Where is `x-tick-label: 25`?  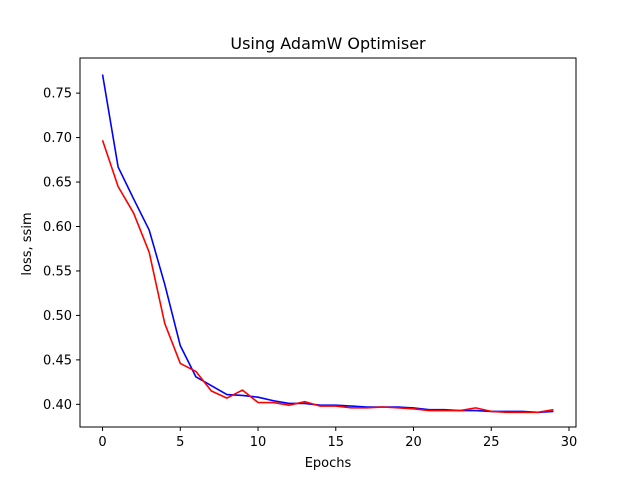
x-tick-label: 25 is located at coordinates (491, 442).